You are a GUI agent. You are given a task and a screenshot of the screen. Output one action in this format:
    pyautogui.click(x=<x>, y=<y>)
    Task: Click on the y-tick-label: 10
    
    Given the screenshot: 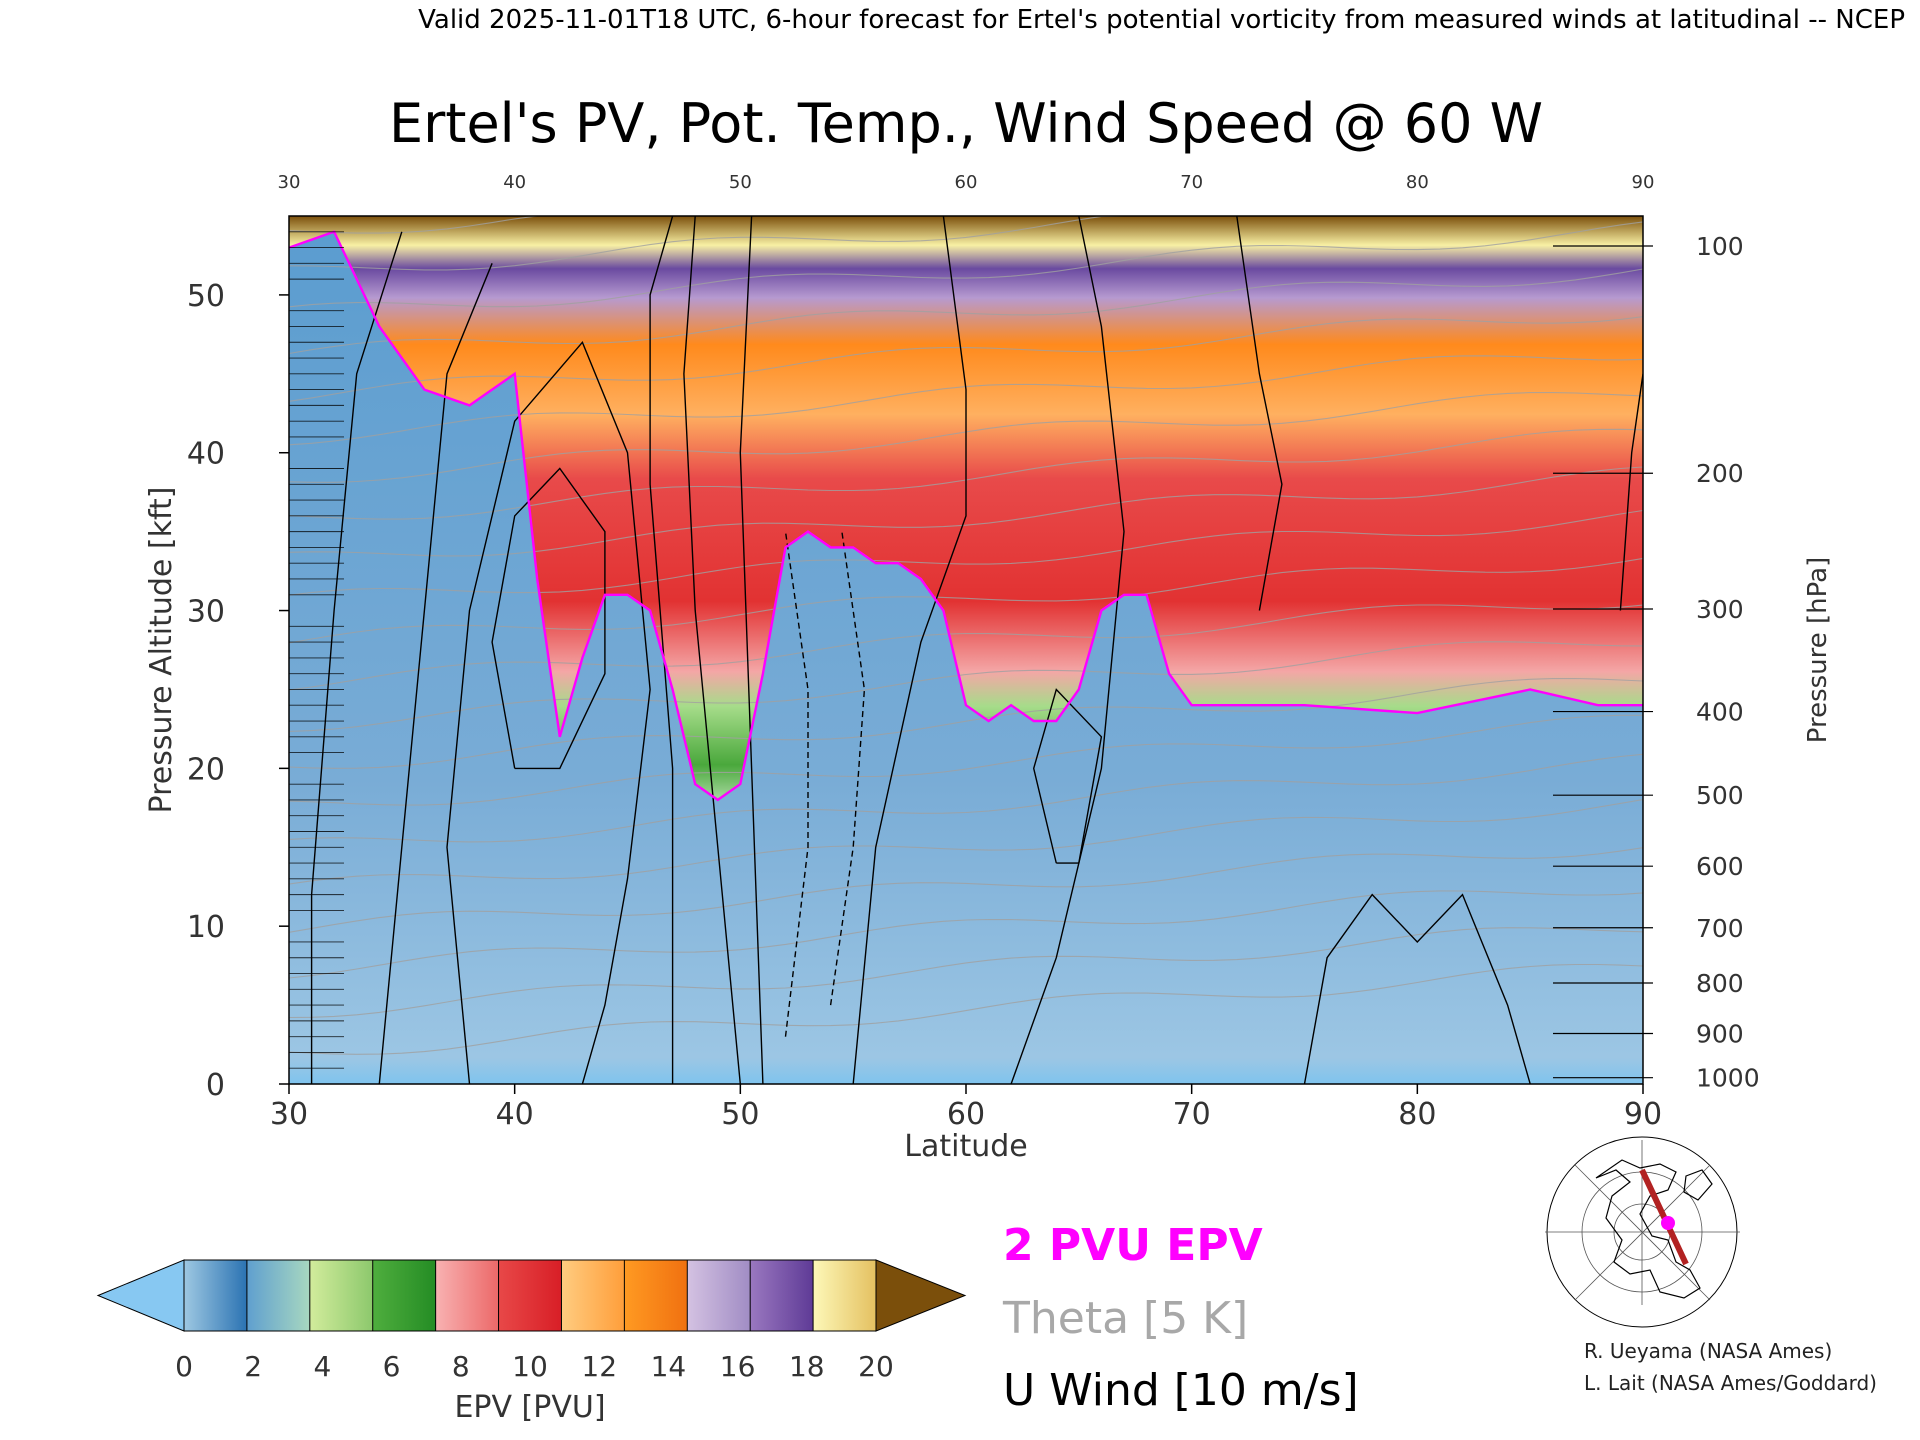 What is the action you would take?
    pyautogui.click(x=206, y=927)
    